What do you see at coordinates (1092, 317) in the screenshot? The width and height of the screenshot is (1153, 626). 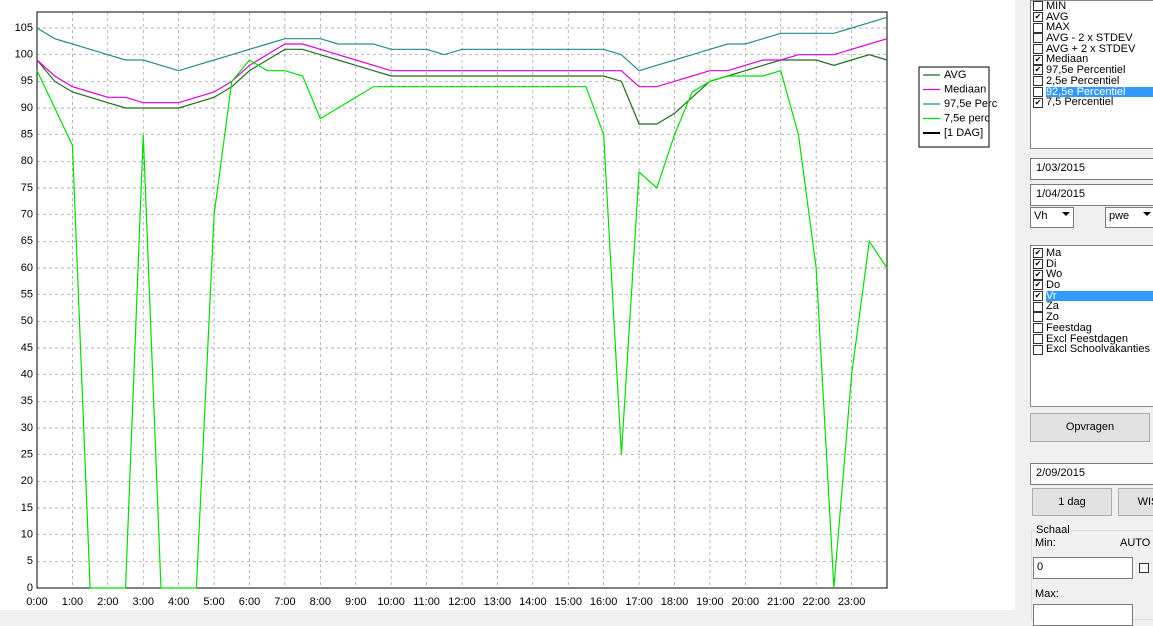 I see `list-item: Zo` at bounding box center [1092, 317].